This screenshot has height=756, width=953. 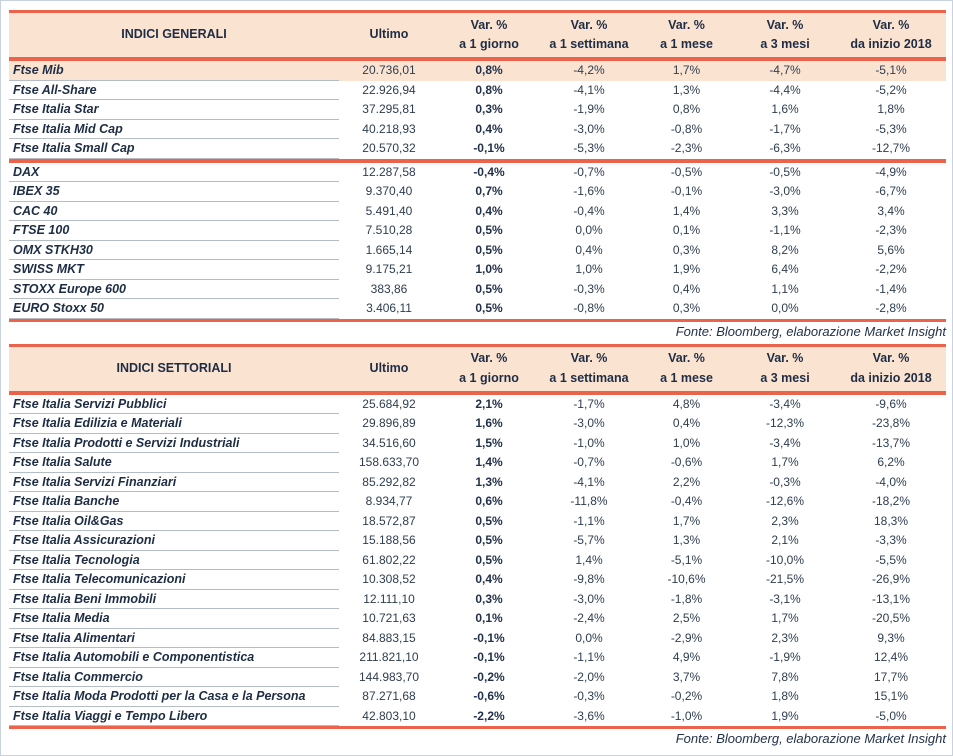 What do you see at coordinates (785, 540) in the screenshot?
I see `var-3months-cell: 2,1%` at bounding box center [785, 540].